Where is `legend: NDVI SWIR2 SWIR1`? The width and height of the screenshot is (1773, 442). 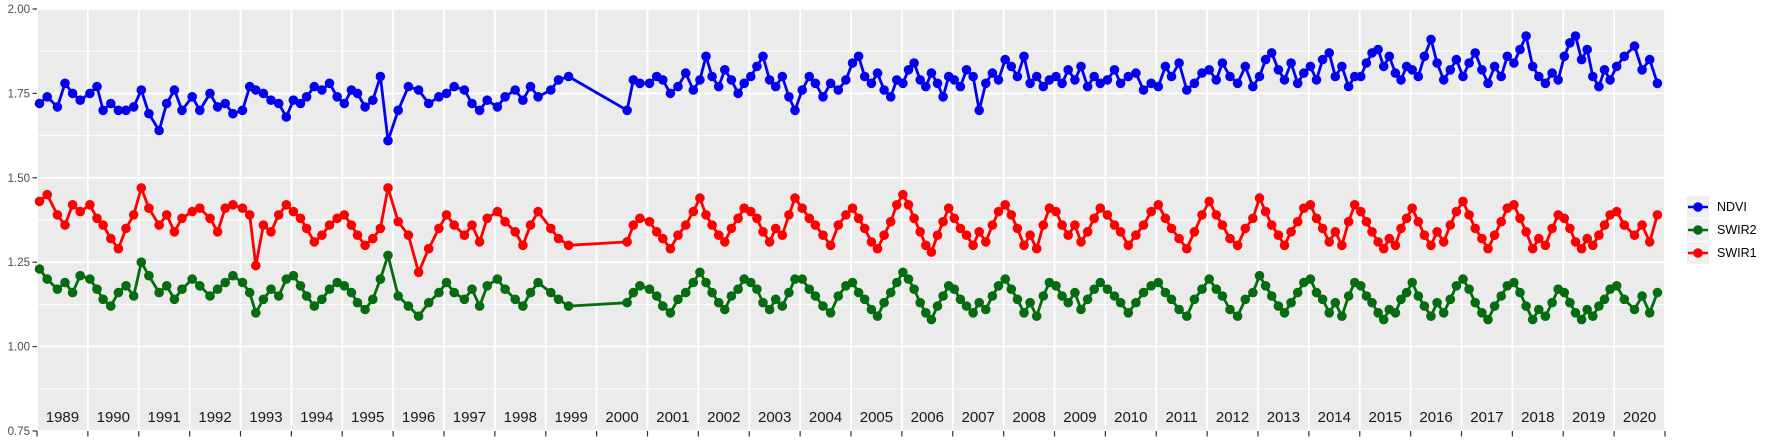
legend: NDVI SWIR2 SWIR1 is located at coordinates (1722, 230).